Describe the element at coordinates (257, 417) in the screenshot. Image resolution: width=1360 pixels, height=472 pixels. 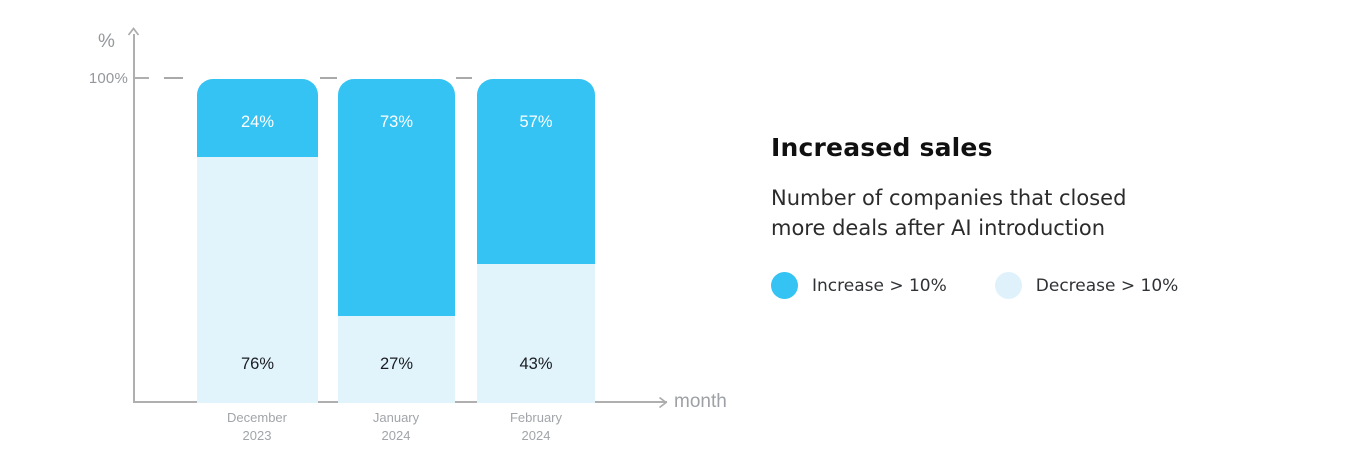
I see `x-category-month: December` at that location.